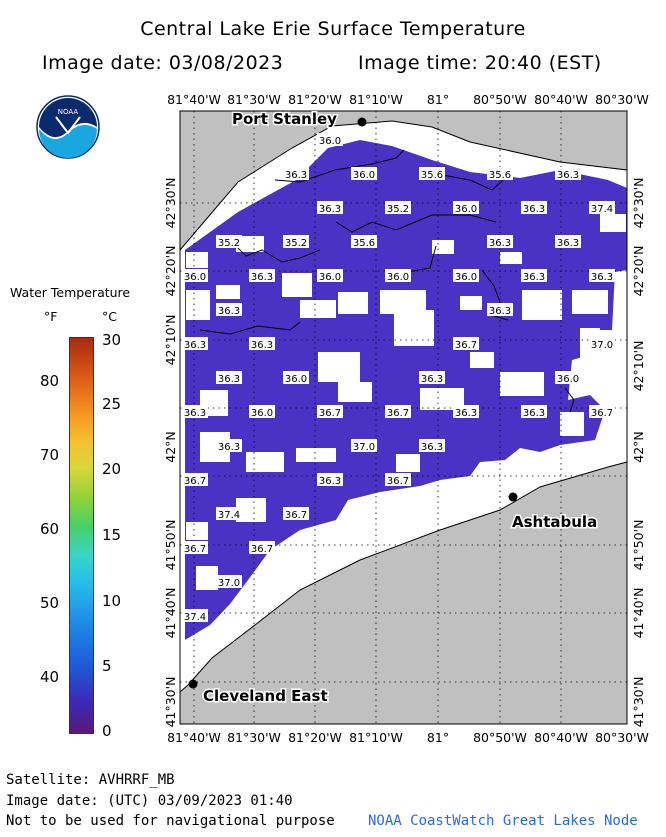 This screenshot has height=837, width=666. Describe the element at coordinates (561, 737) in the screenshot. I see `lon-label: 80°40'W` at that location.